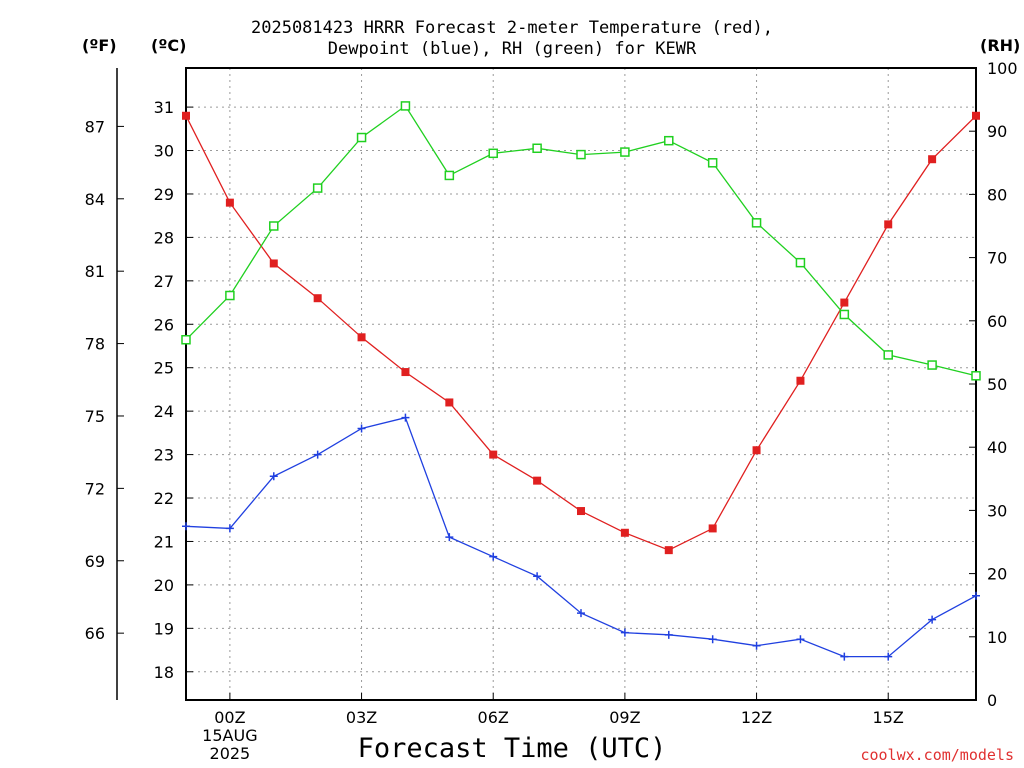 This screenshot has width=1024, height=768. What do you see at coordinates (888, 717) in the screenshot?
I see `x-tick-label: 15Z` at bounding box center [888, 717].